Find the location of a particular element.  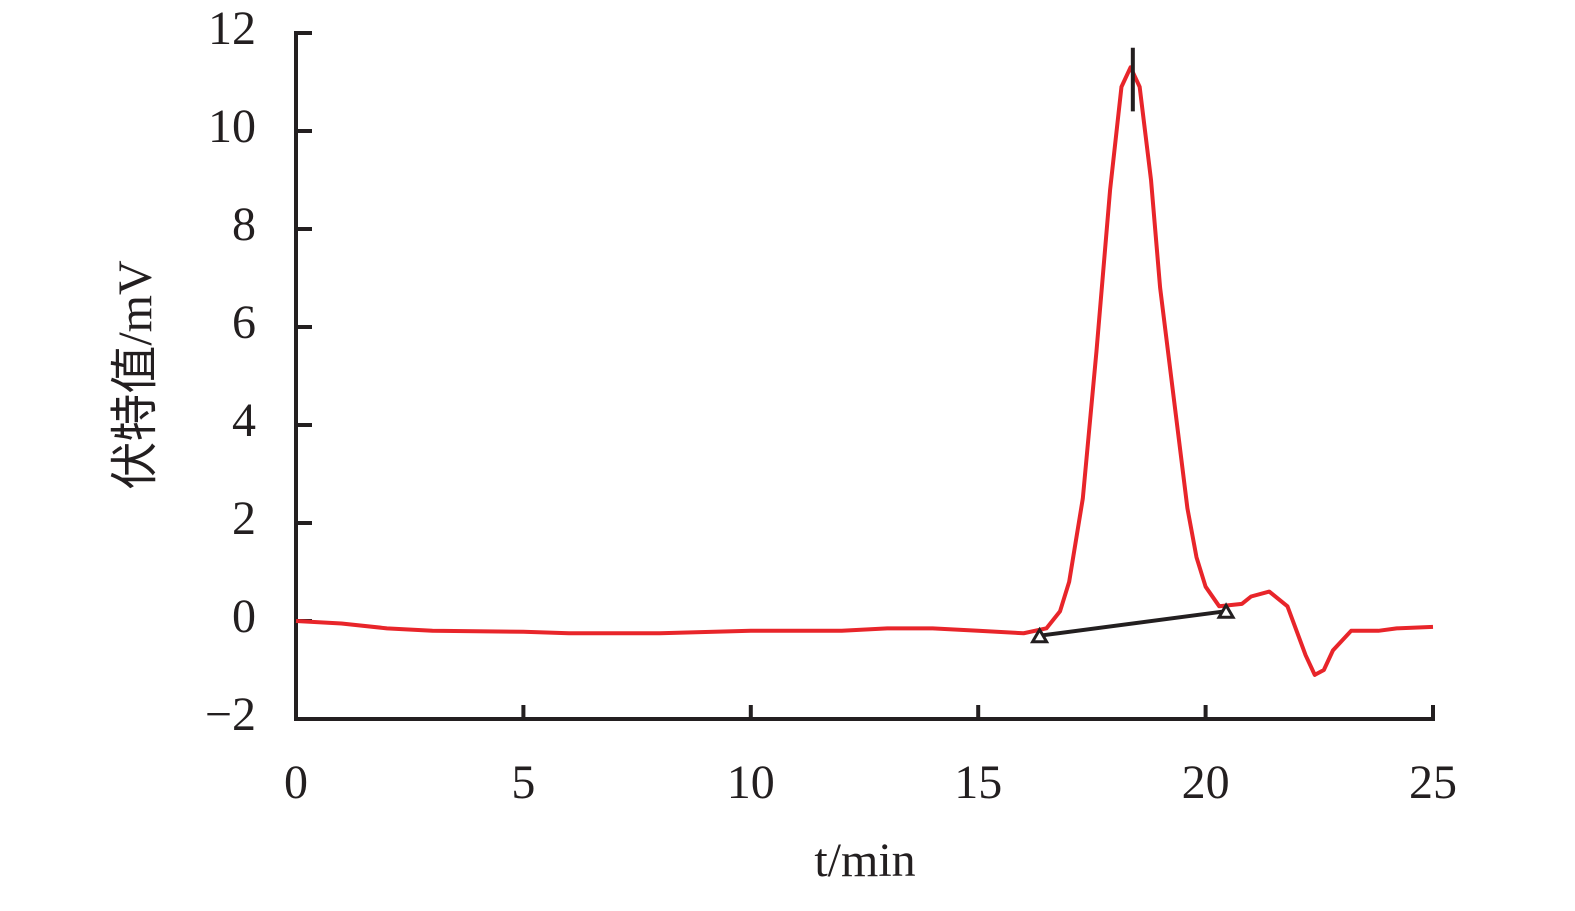

x-tick-label: 20 is located at coordinates (1206, 782).